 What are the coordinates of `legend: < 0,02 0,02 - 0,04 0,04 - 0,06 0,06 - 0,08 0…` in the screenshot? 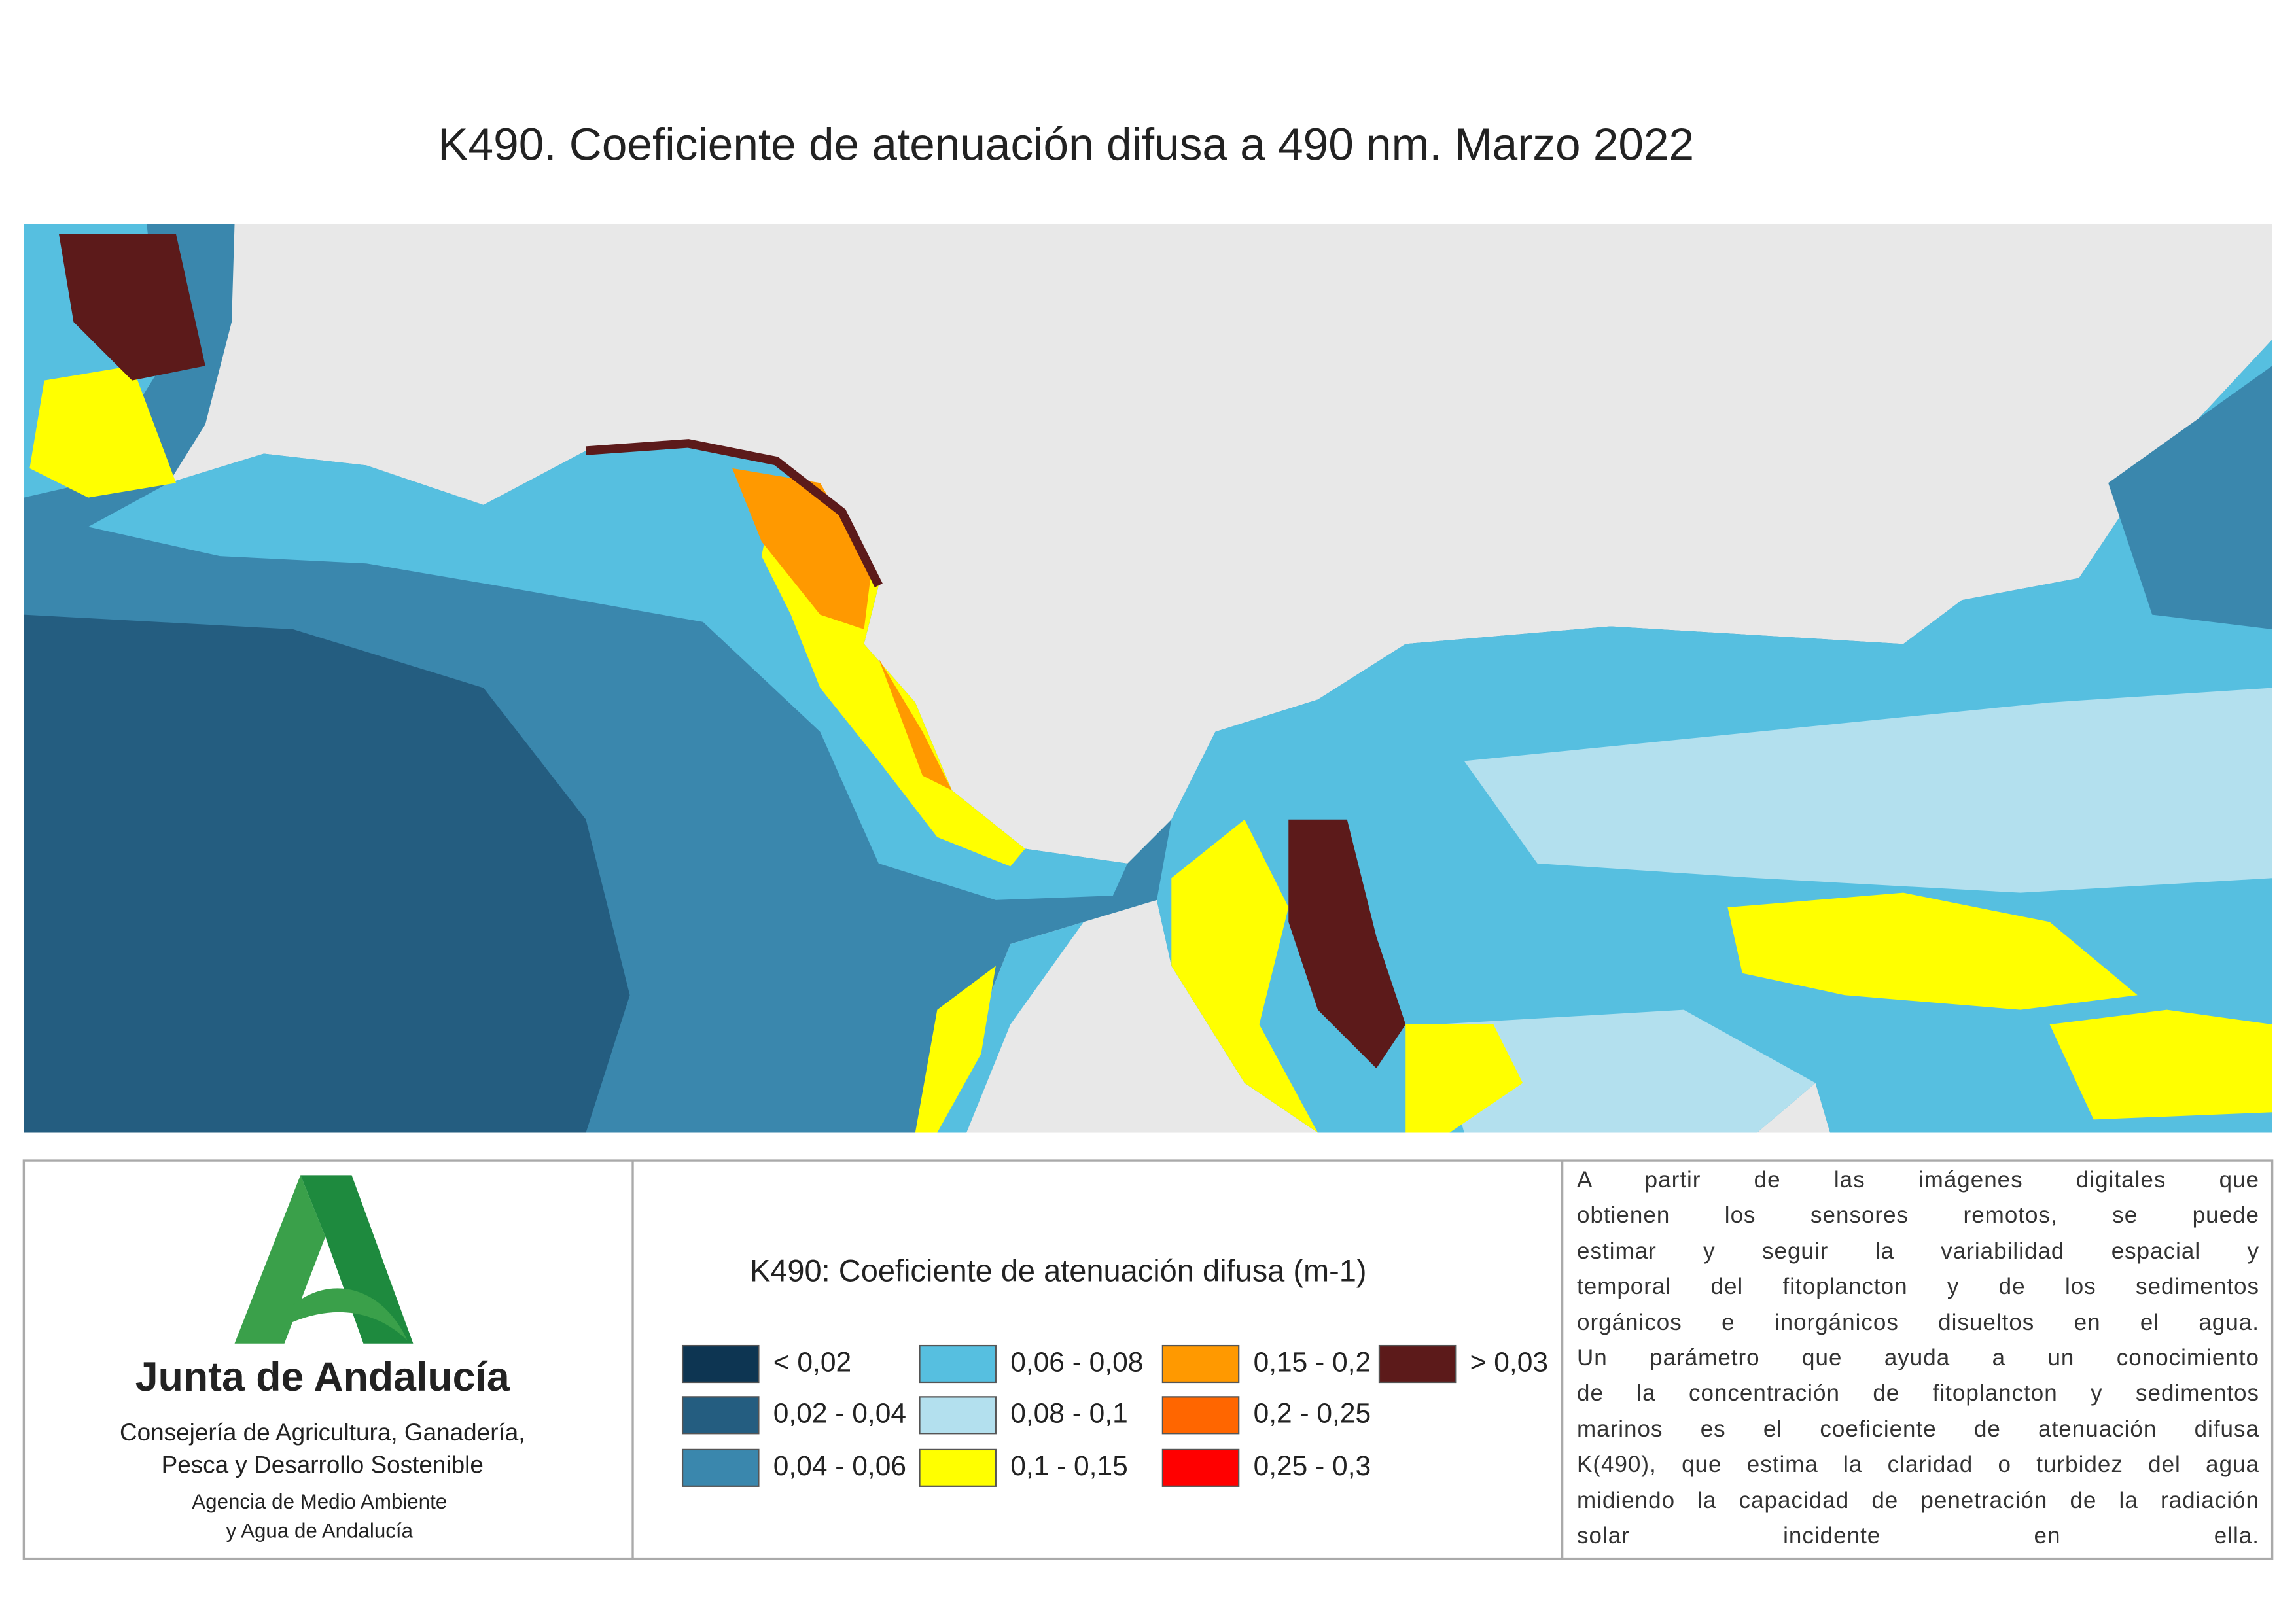 It's located at (1114, 1415).